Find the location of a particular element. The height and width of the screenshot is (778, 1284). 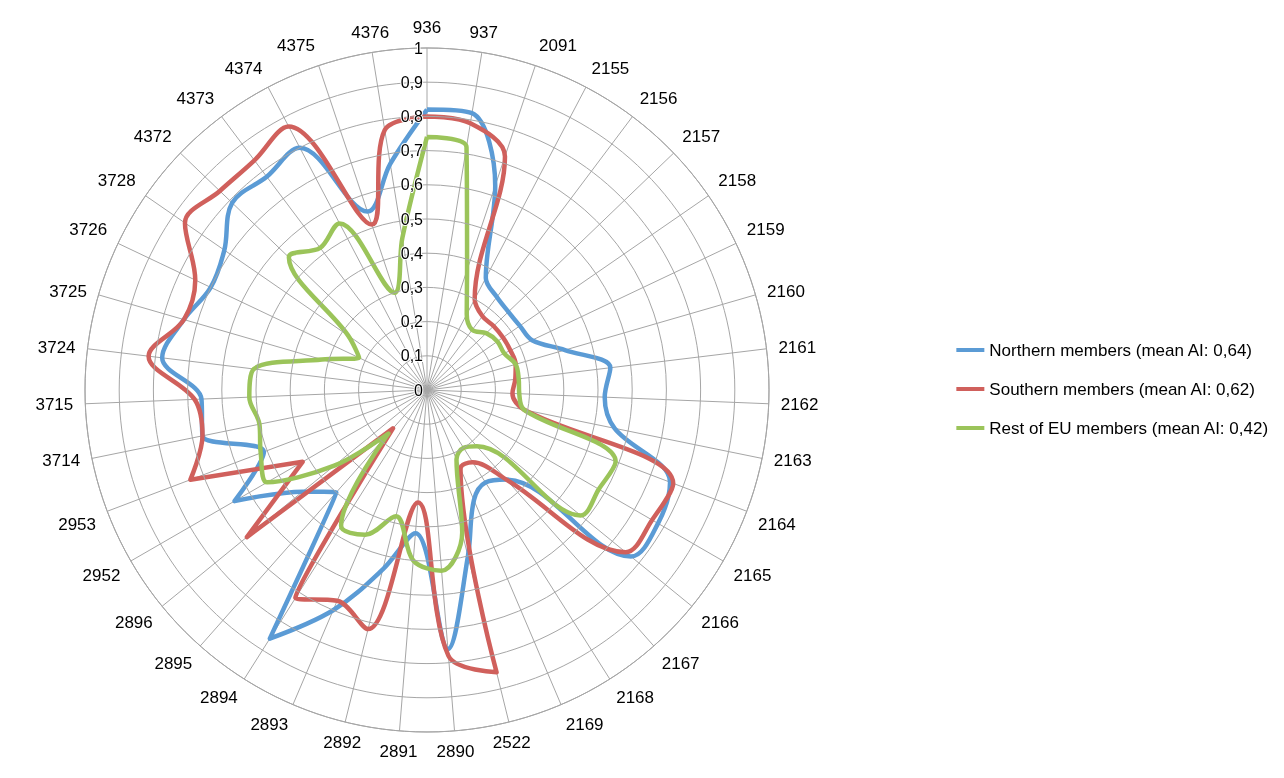

spoke-label: 2895 is located at coordinates (173, 663).